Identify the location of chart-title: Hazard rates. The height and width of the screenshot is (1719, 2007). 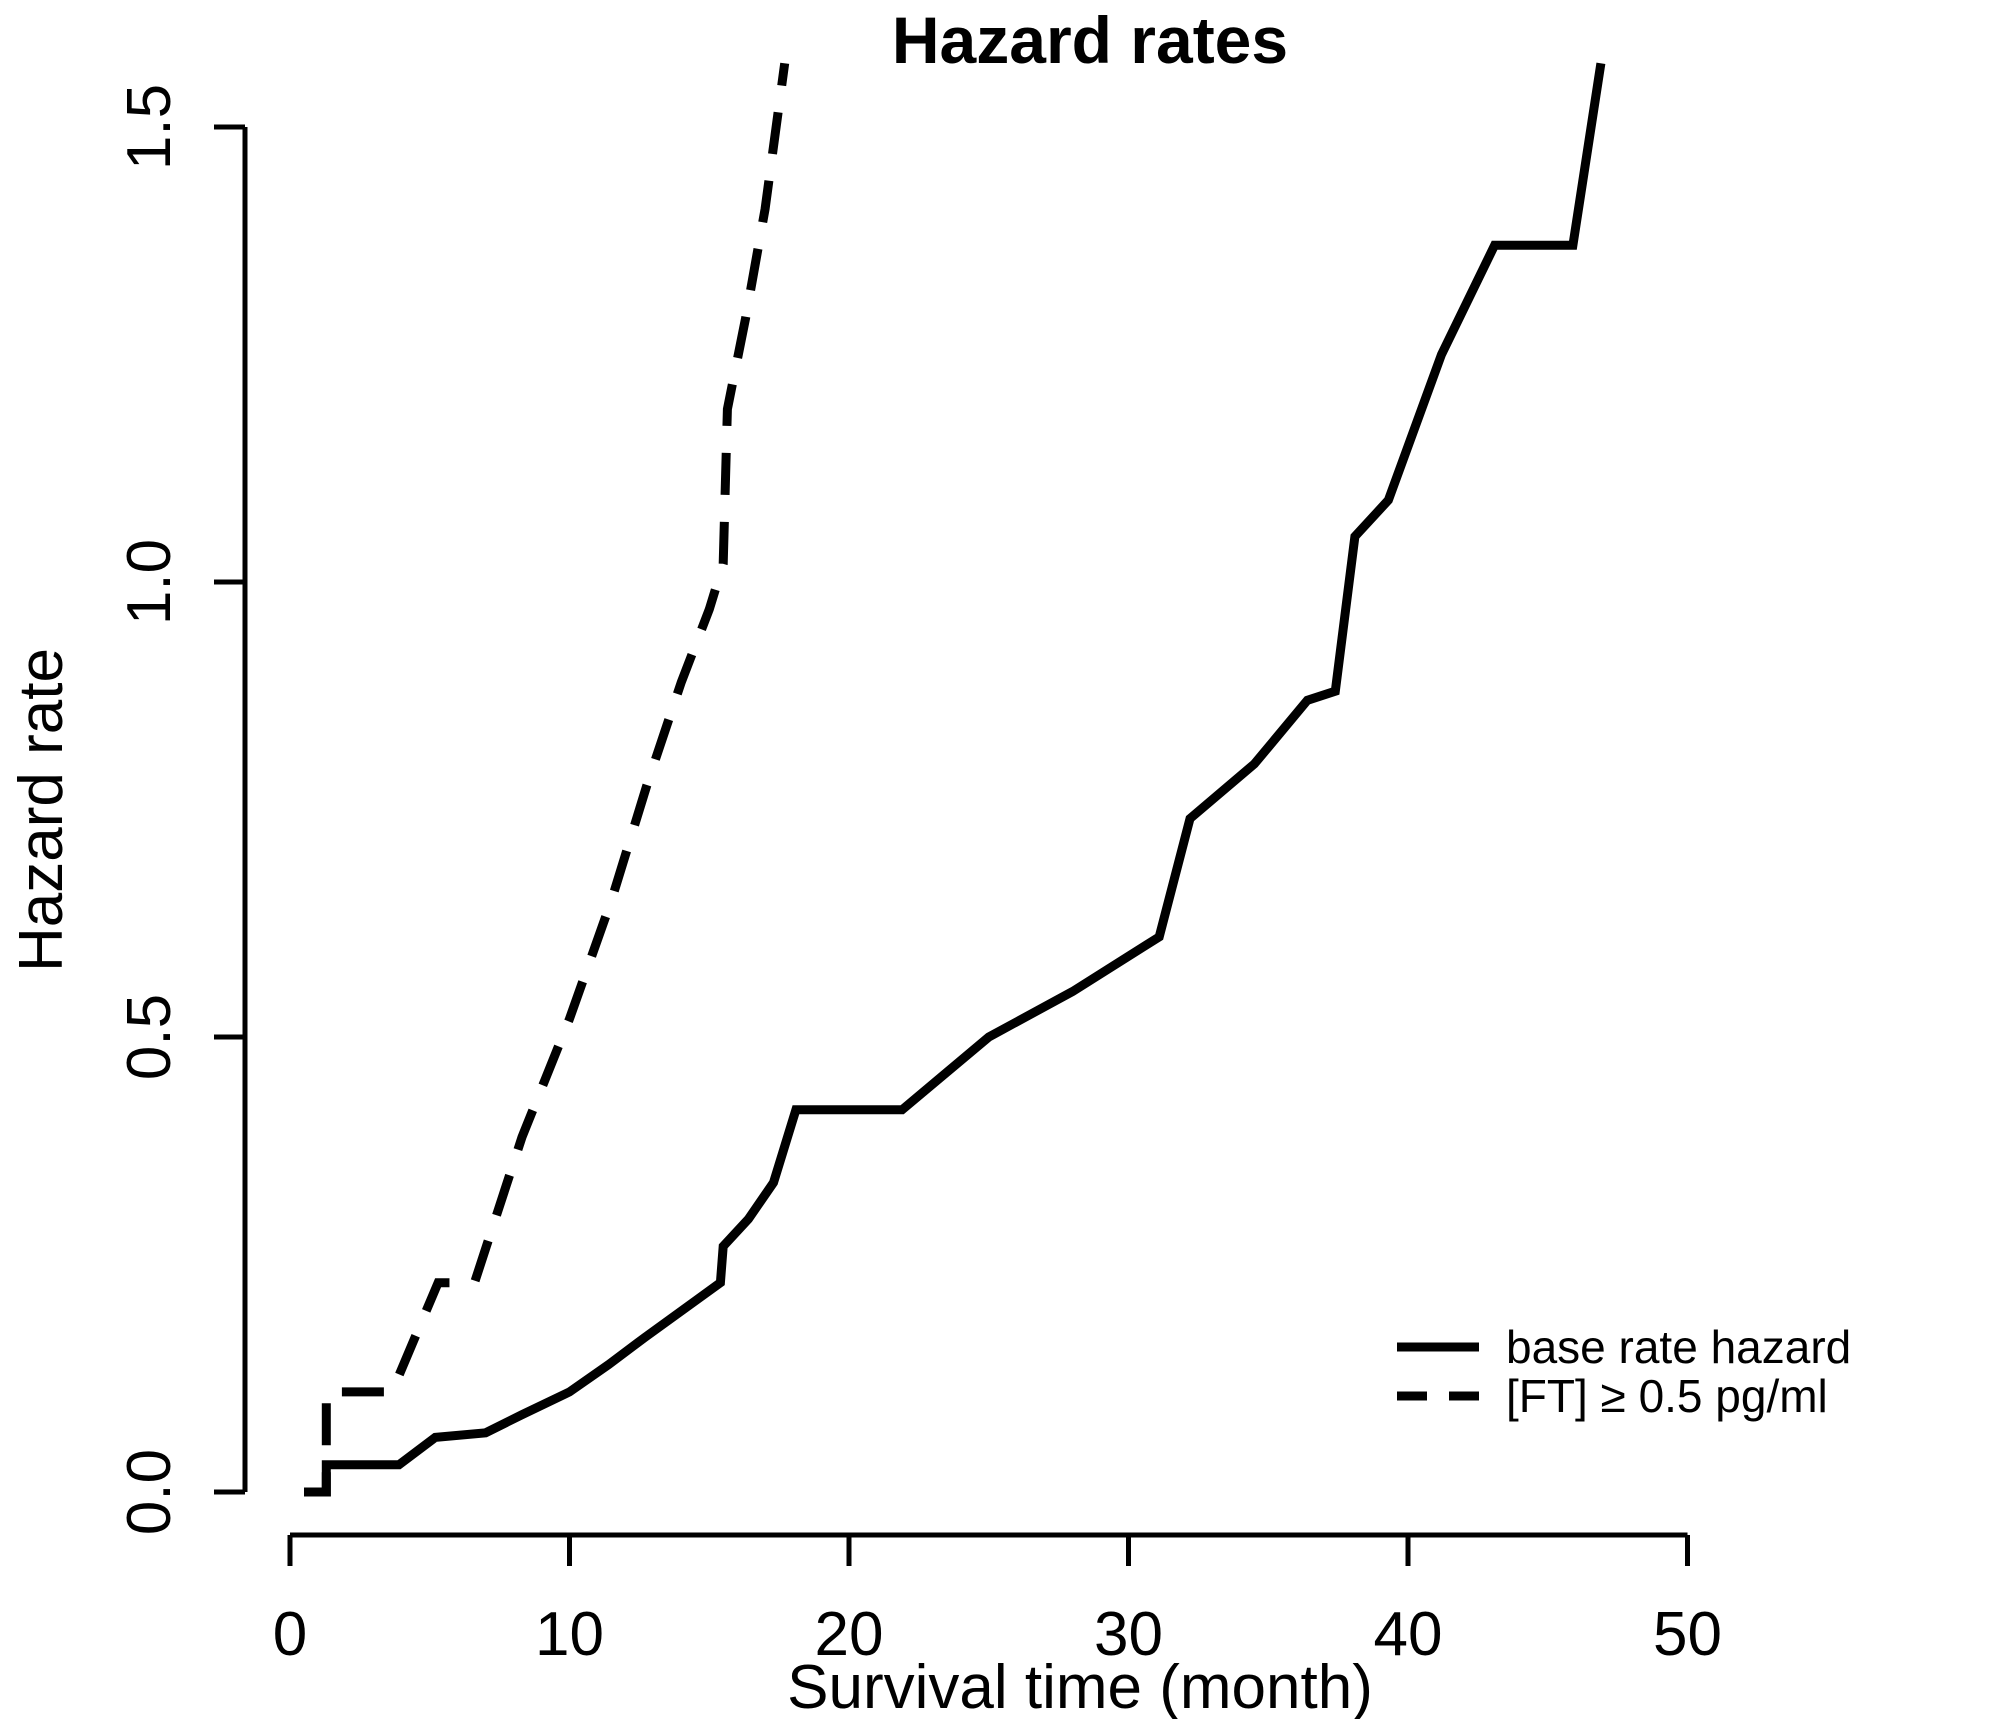
(1090, 40).